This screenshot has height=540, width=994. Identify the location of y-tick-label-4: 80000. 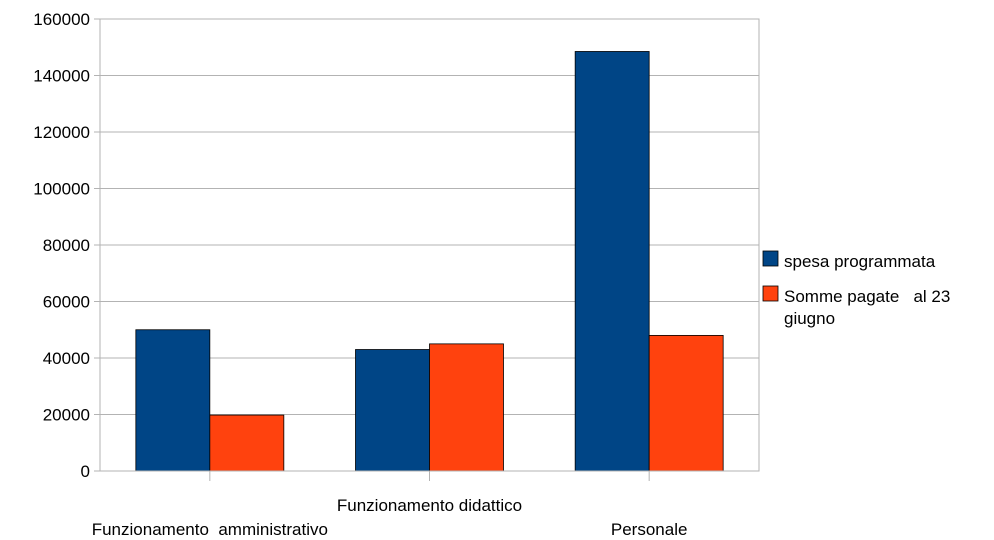
(66, 245).